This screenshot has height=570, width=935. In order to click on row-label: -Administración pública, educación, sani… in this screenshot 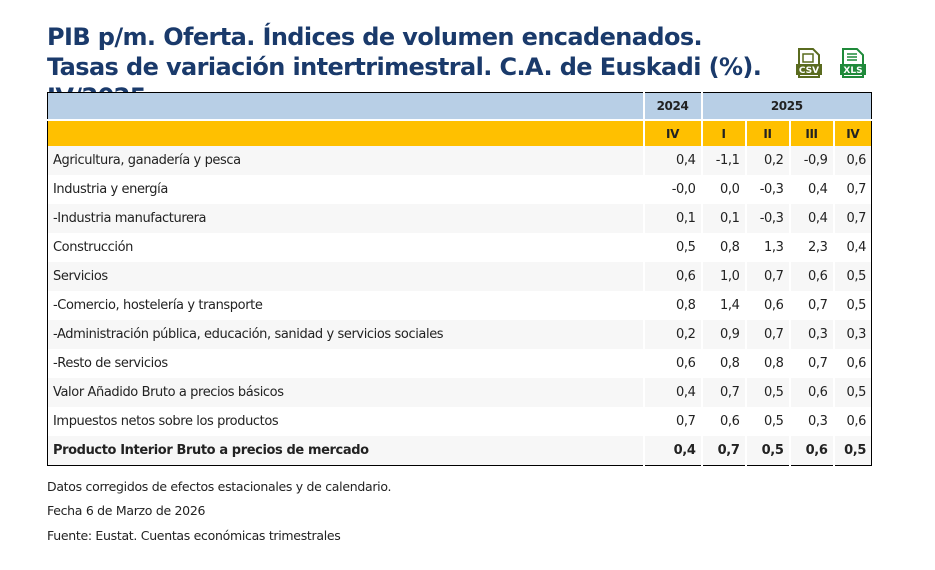, I will do `click(345, 334)`.